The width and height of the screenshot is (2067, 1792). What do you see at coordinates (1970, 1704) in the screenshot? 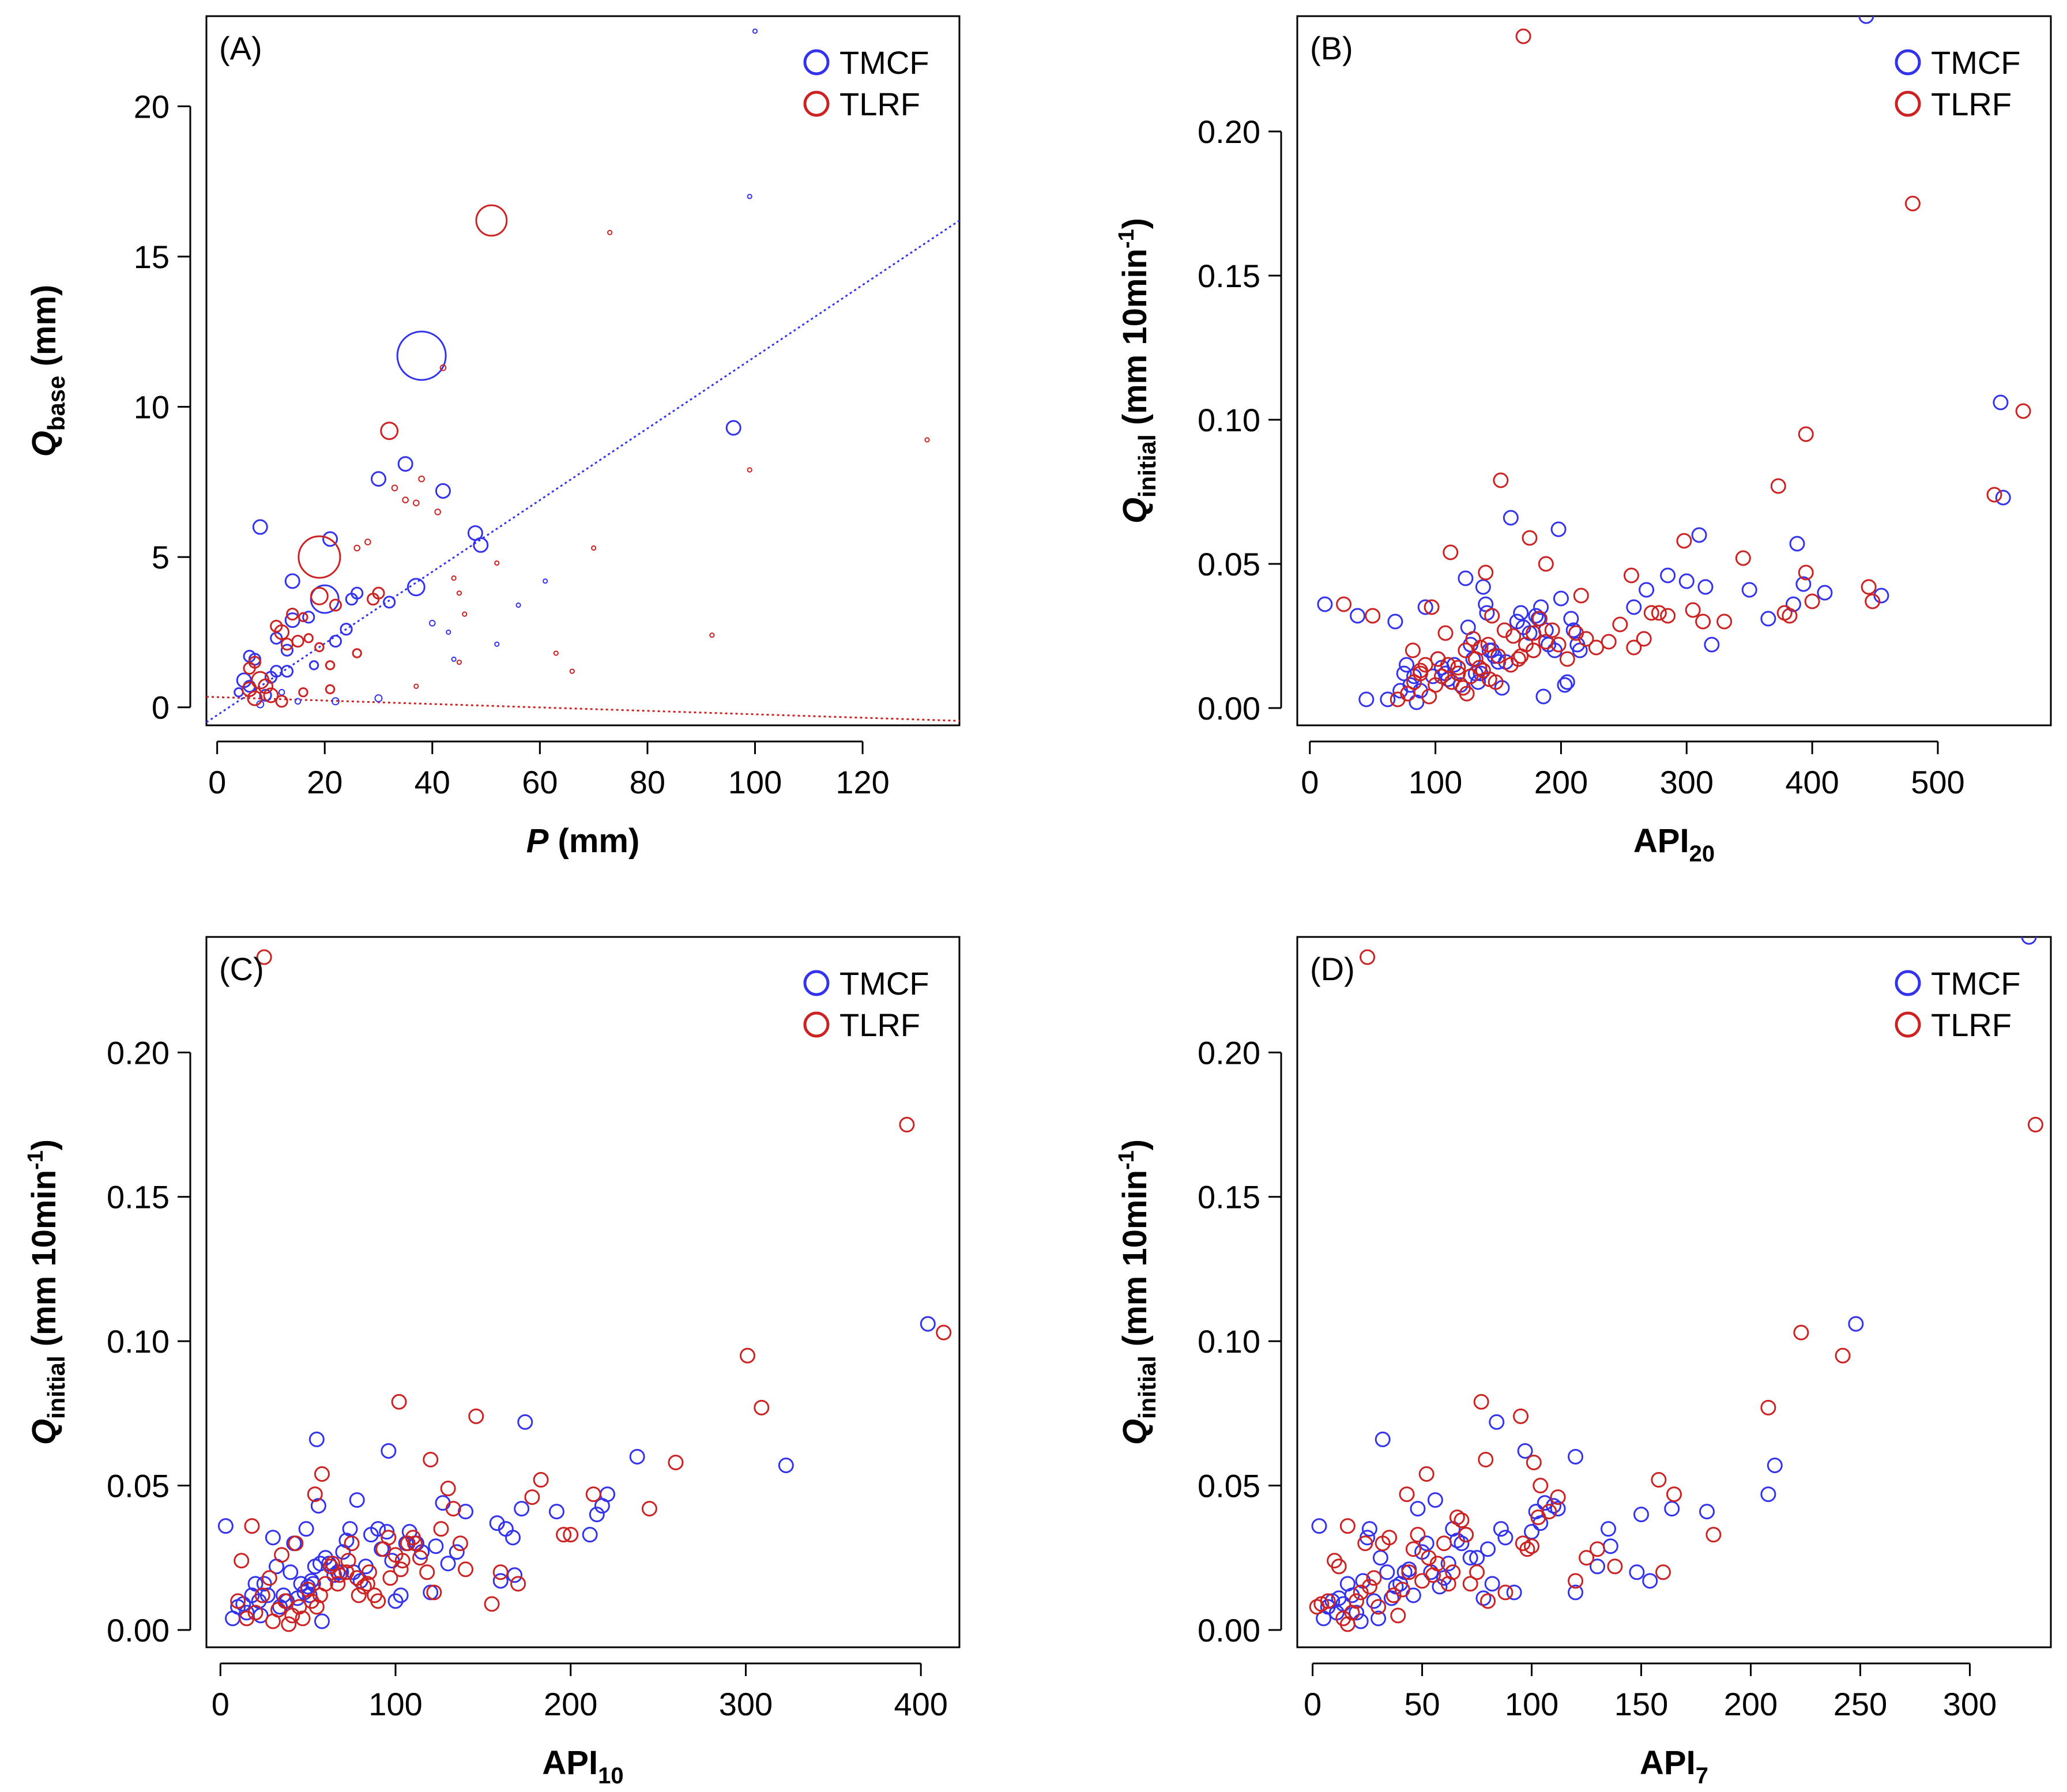
I see `x-tick-label: 300` at bounding box center [1970, 1704].